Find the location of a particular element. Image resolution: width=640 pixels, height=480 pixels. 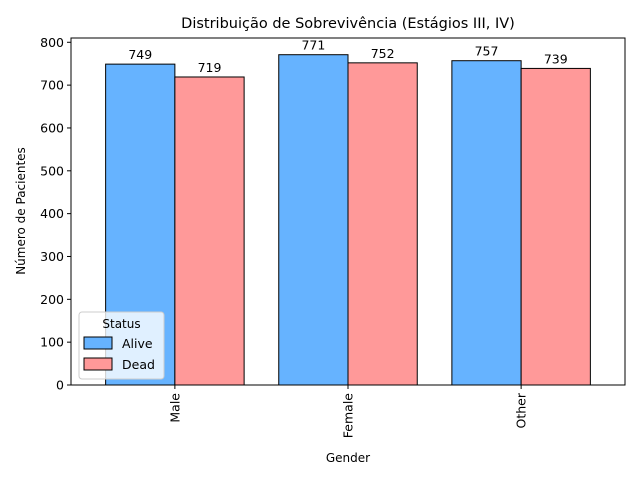

bar-dead-male is located at coordinates (209, 231).